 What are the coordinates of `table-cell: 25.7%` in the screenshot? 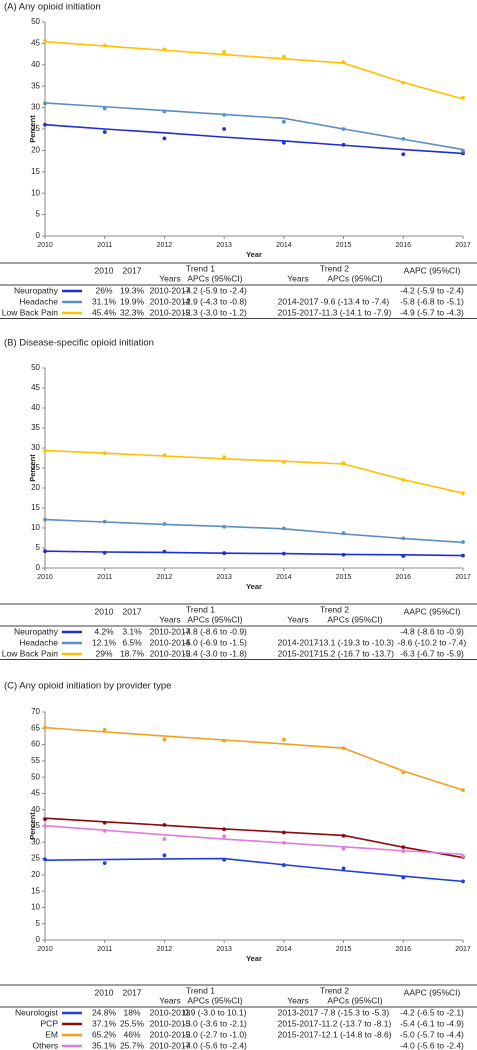 It's located at (132, 1045).